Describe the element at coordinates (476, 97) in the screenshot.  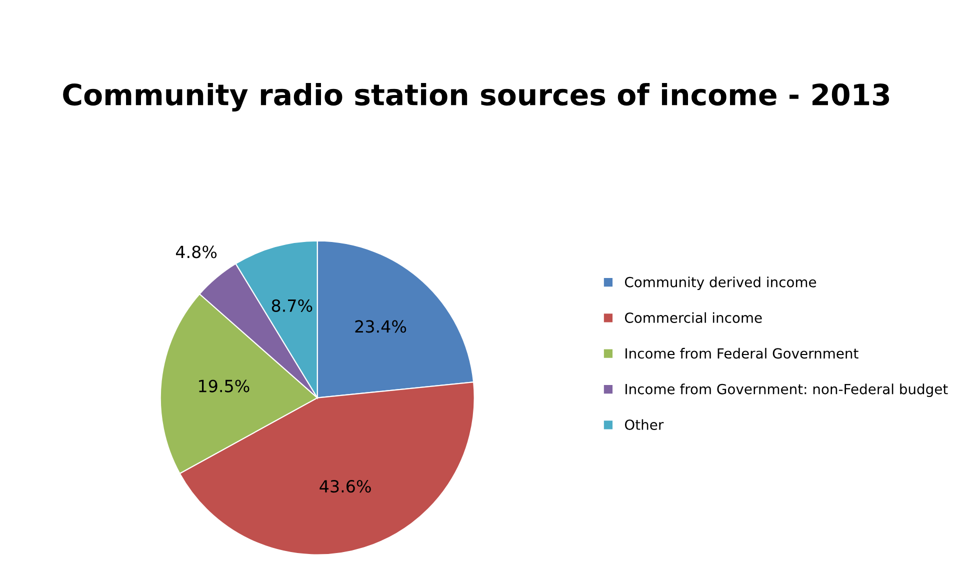
I see `chart-title: Community radio station sources of income - 2013` at that location.